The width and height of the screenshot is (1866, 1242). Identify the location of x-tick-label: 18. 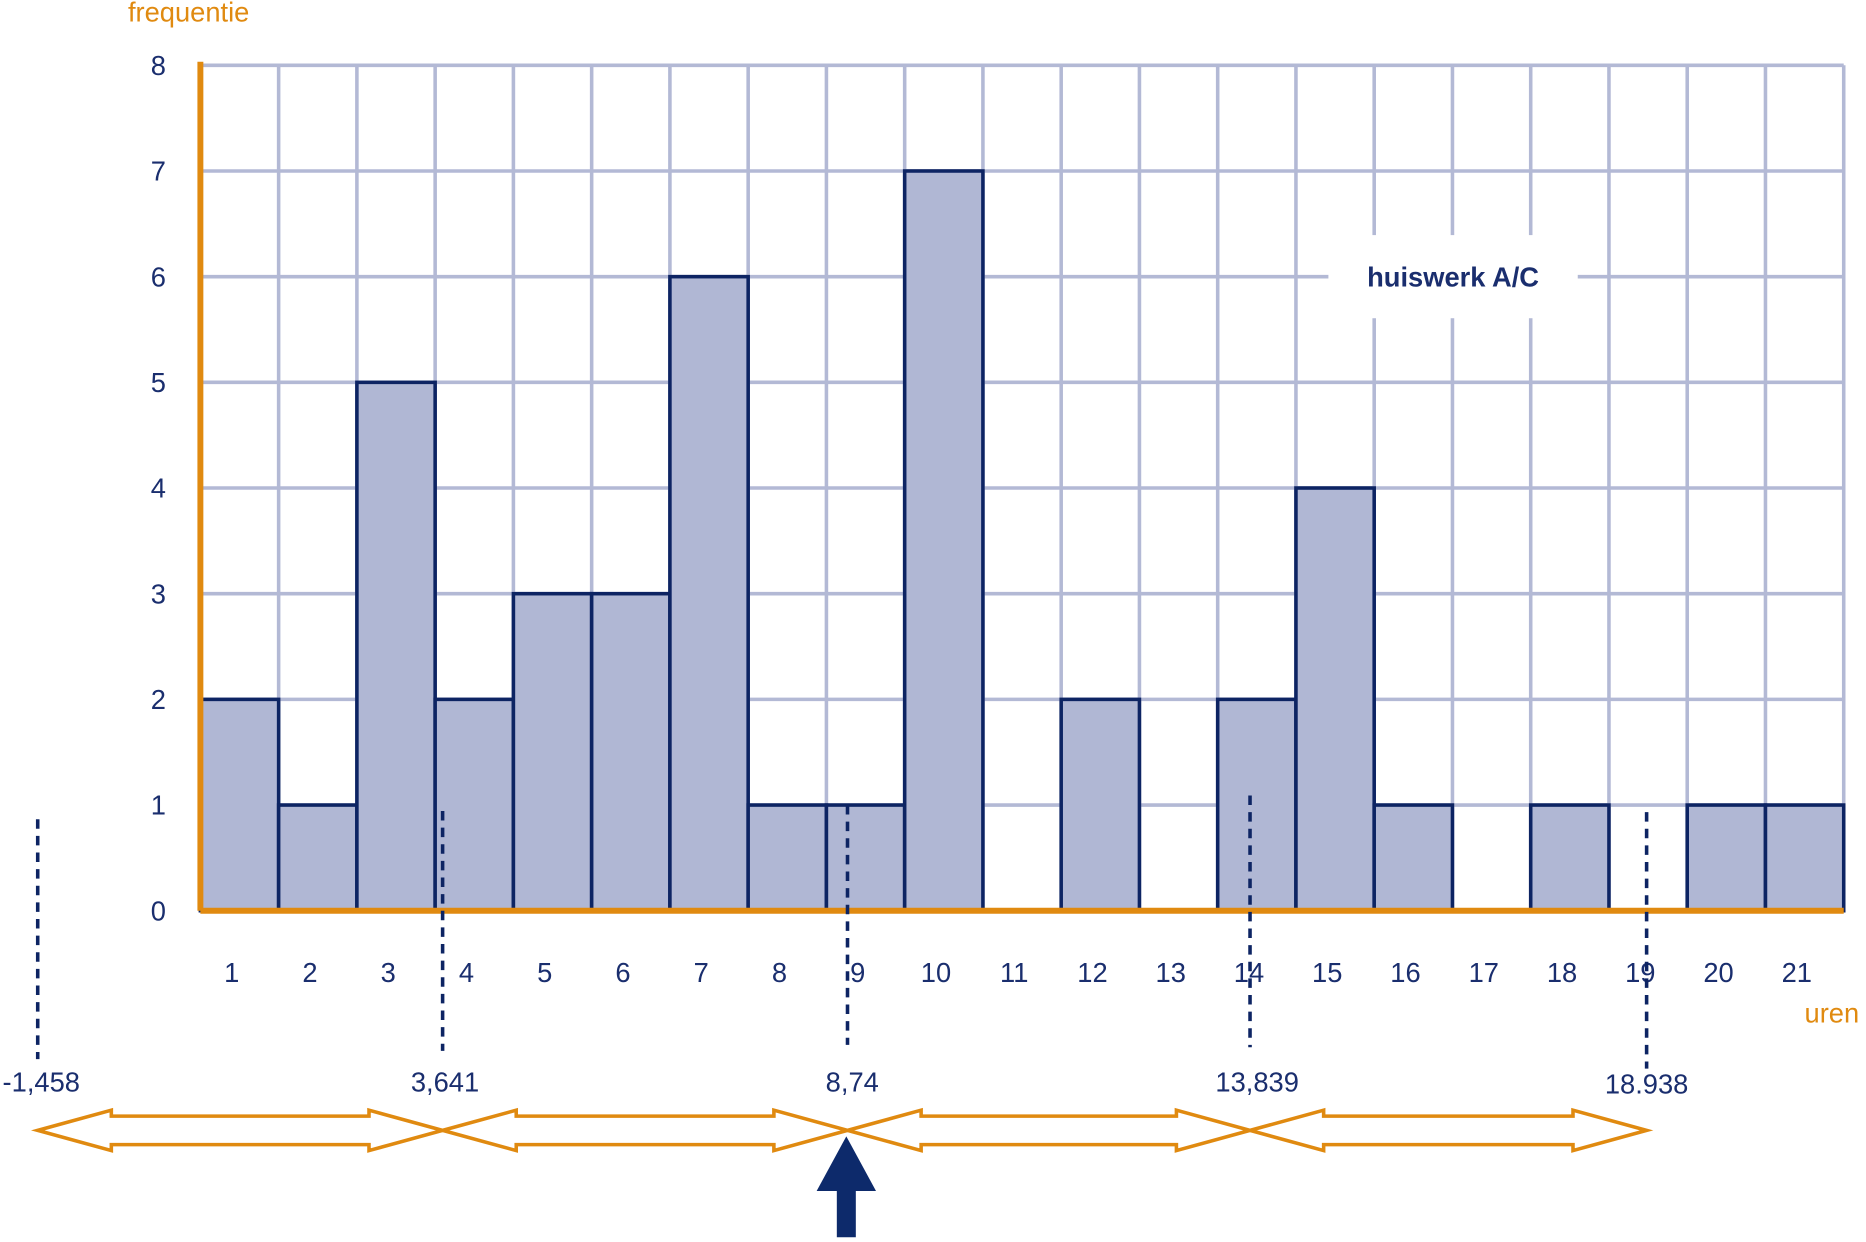
(1562, 972).